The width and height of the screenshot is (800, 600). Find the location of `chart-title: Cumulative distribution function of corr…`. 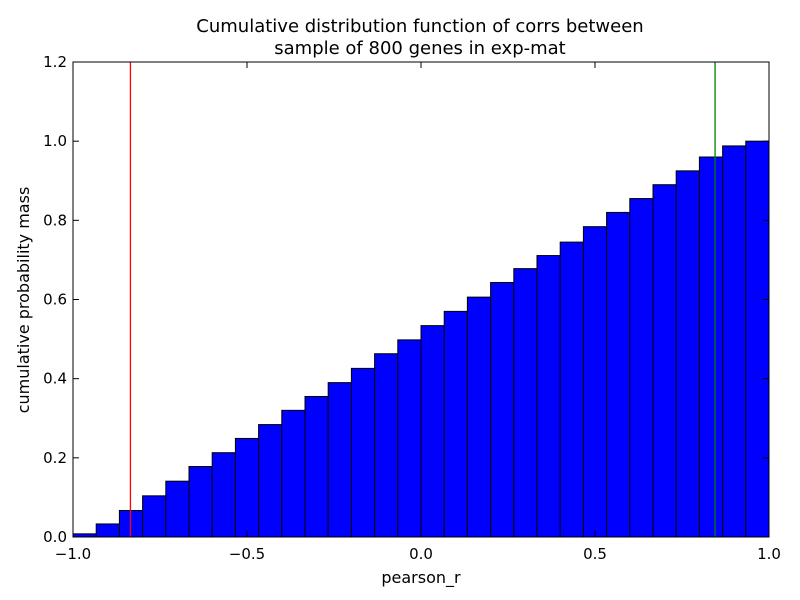

chart-title: Cumulative distribution function of corr… is located at coordinates (419, 37).